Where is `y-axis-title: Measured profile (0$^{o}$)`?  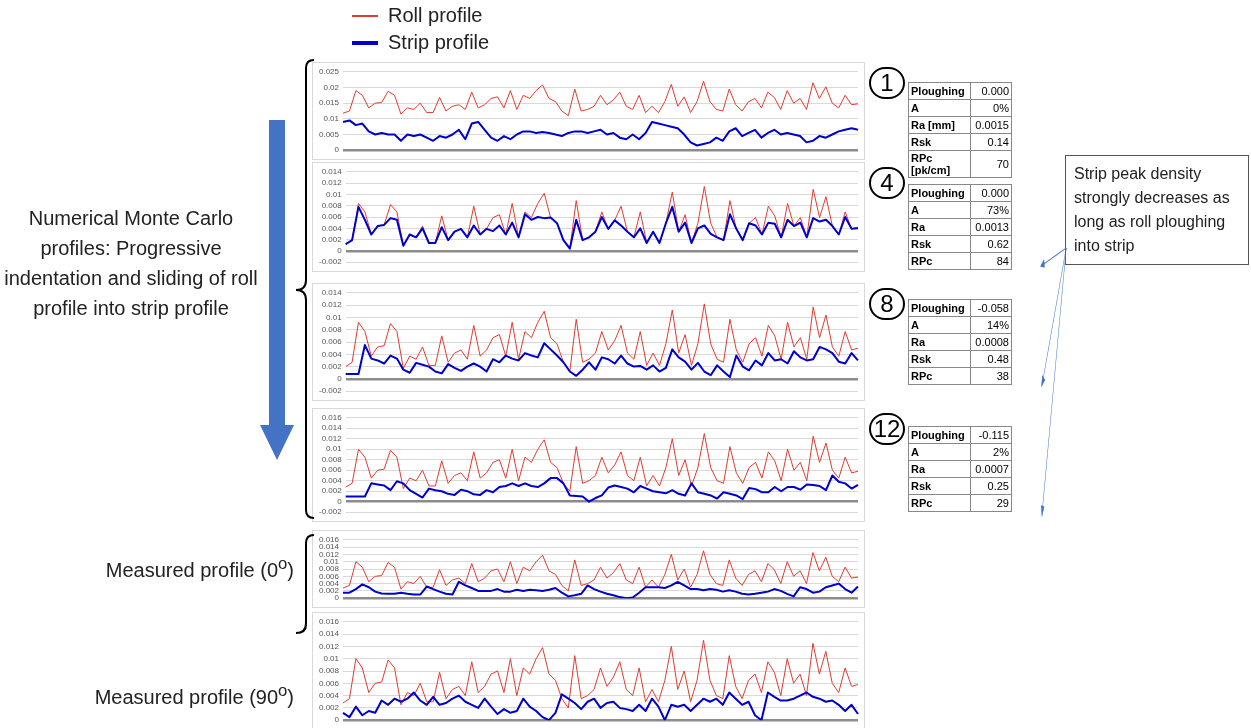
y-axis-title: Measured profile (0$^{o}$) is located at coordinates (199, 568).